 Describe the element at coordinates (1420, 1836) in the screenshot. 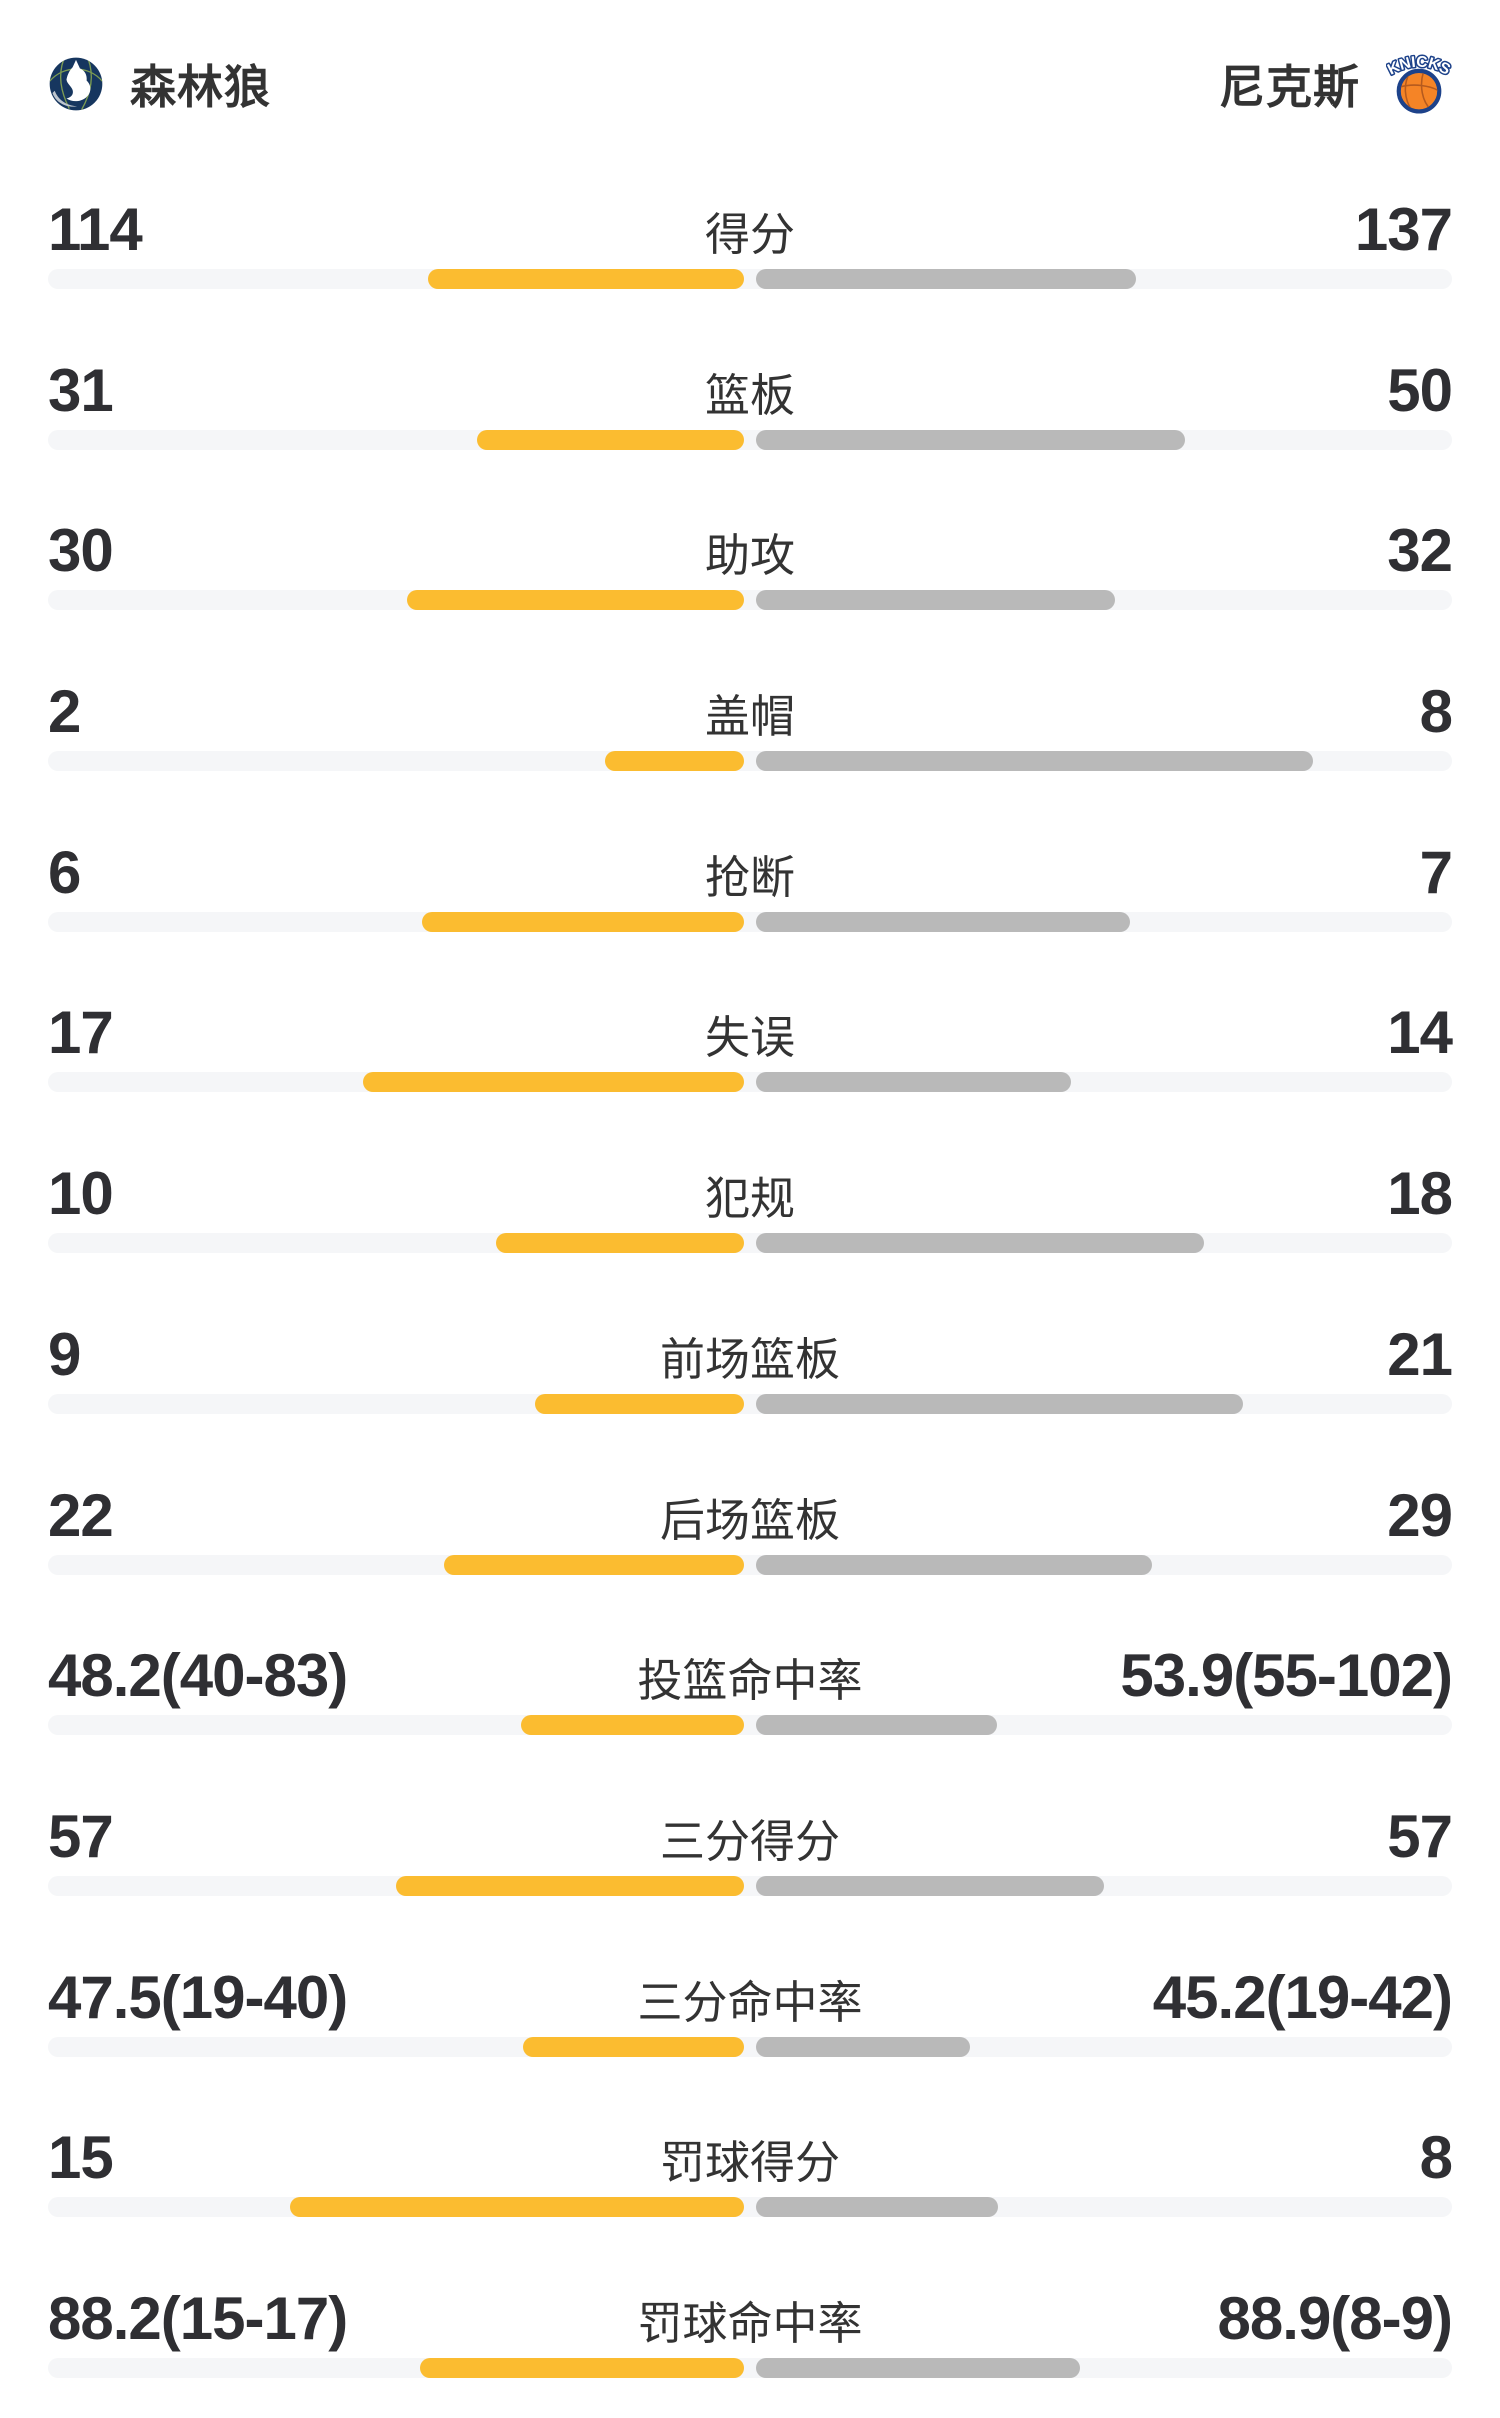

I see `away-value: 57` at that location.